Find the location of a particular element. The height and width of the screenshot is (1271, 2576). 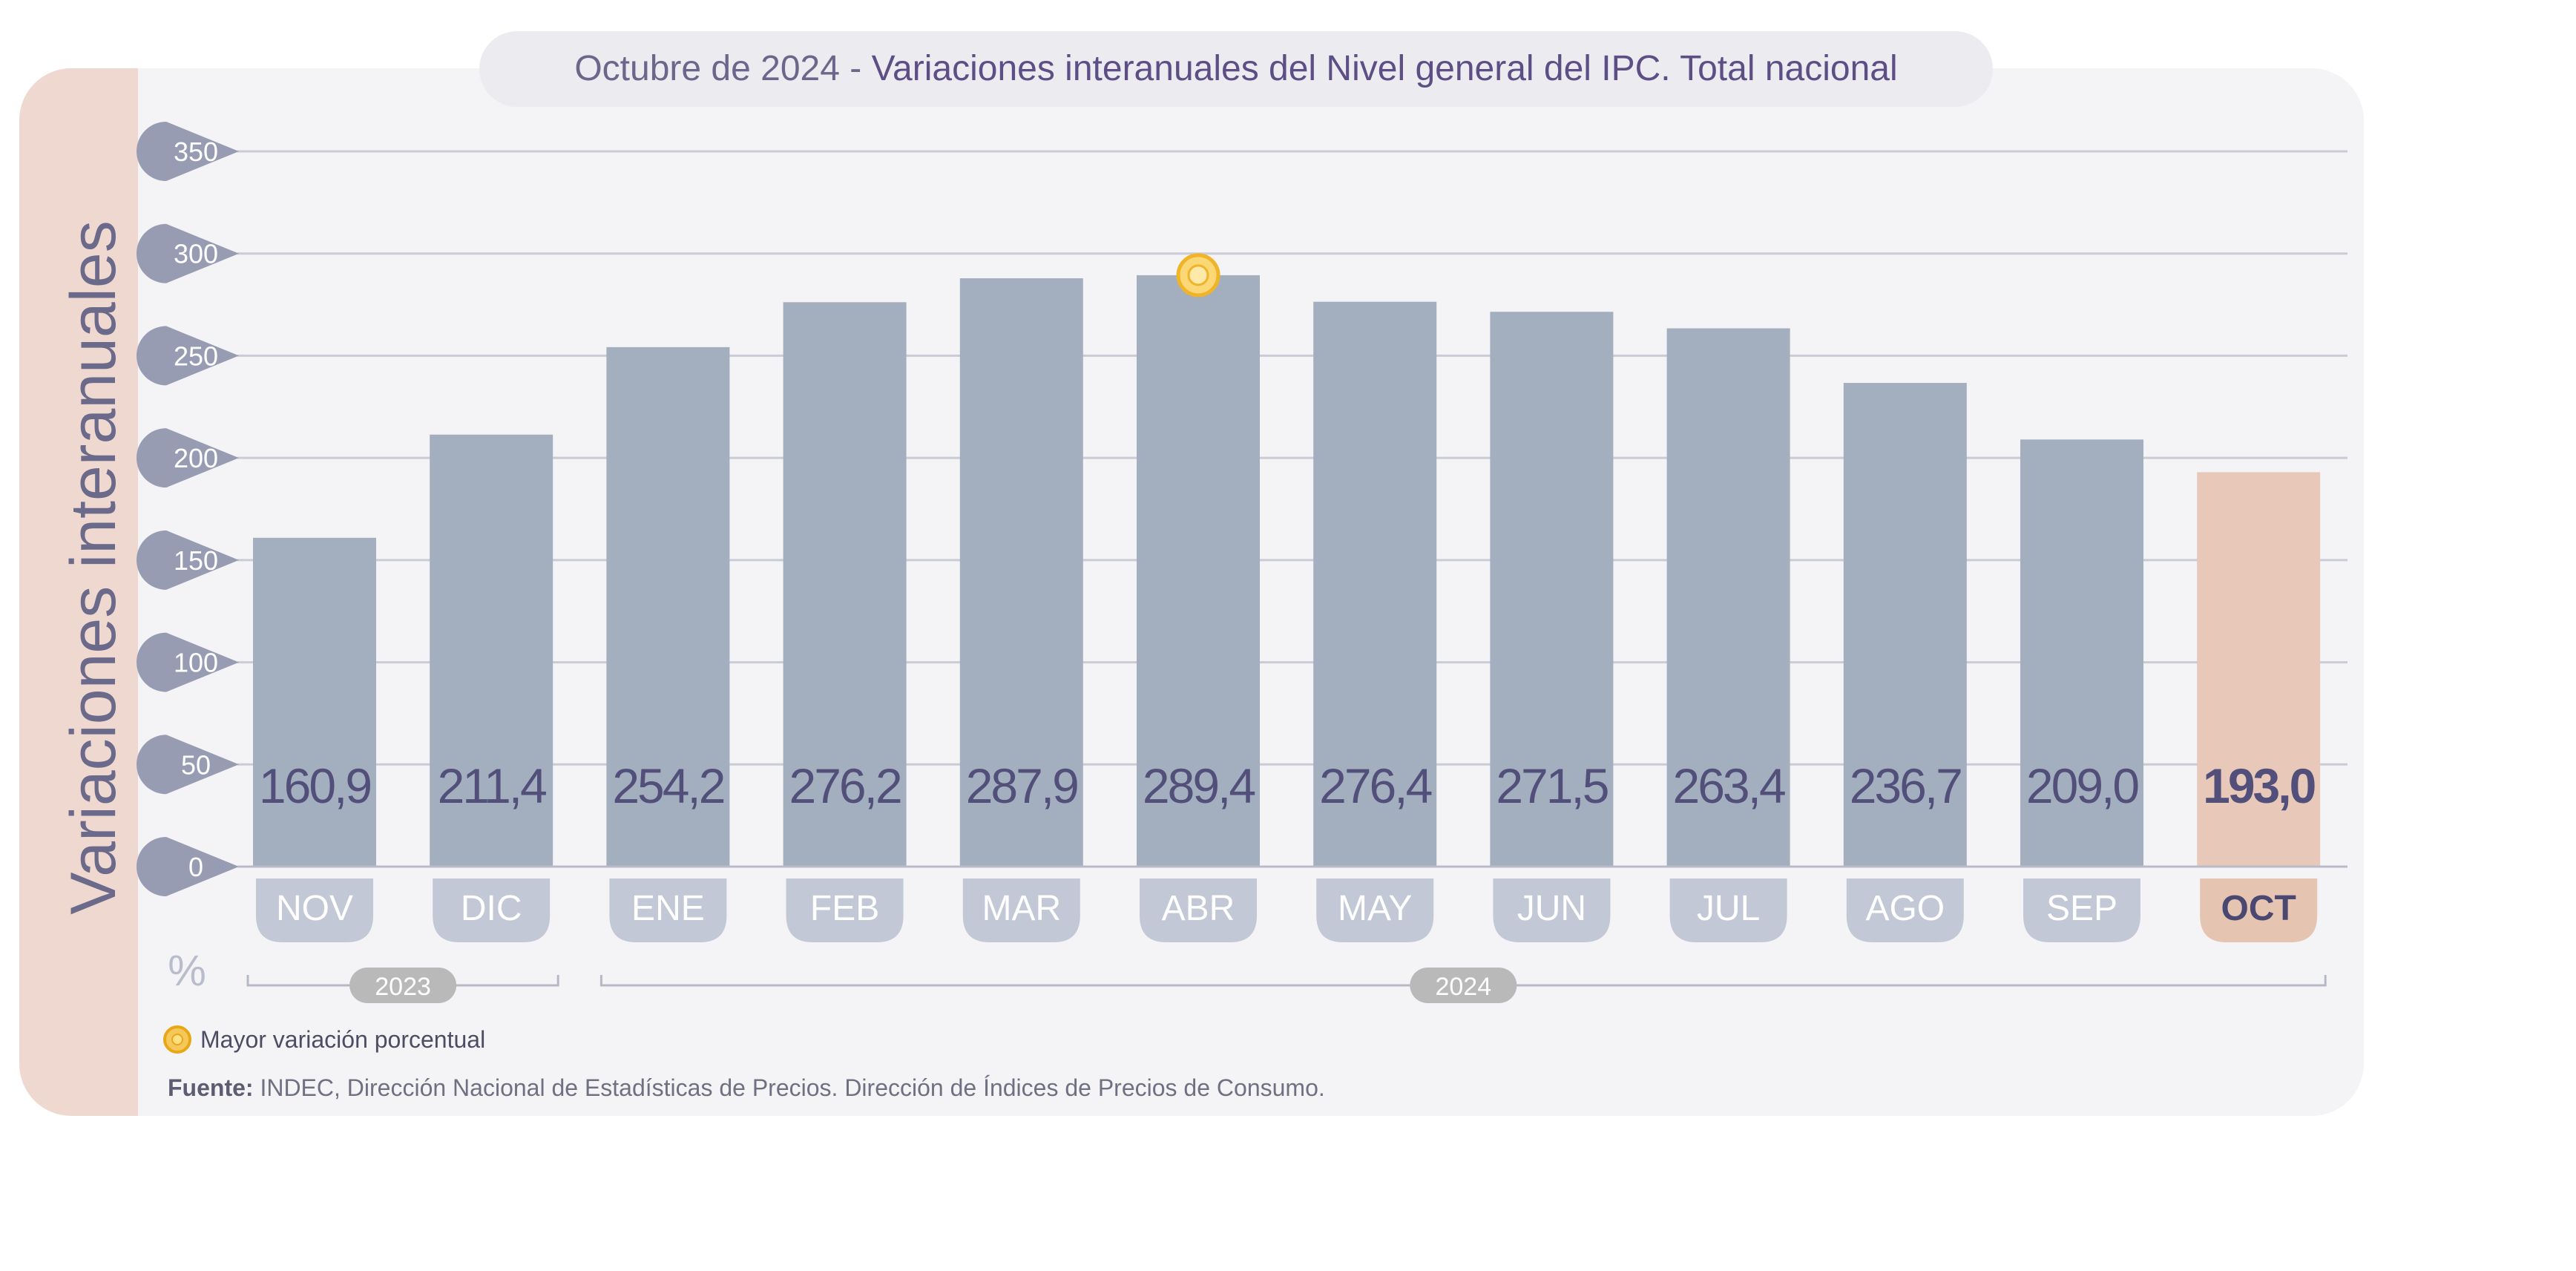

x-tick-label: JUL is located at coordinates (1729, 908).